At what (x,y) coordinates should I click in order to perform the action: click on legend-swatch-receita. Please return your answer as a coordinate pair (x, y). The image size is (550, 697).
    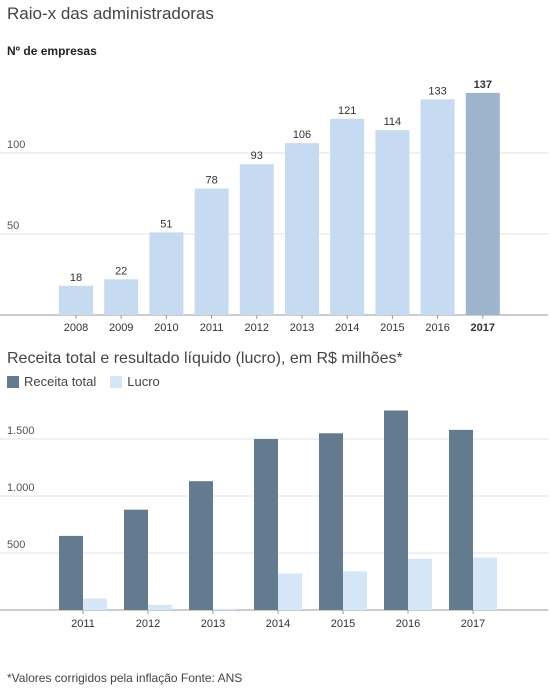
    Looking at the image, I should click on (13, 381).